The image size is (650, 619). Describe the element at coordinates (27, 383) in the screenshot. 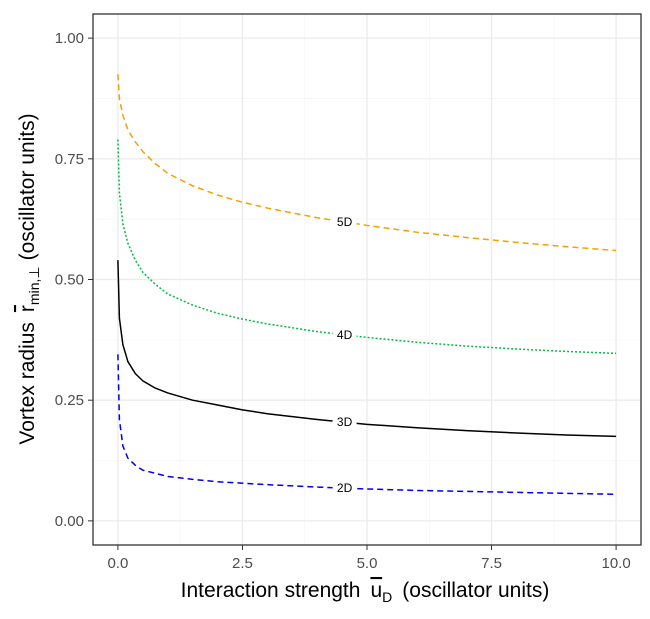

I see `y-axis-title-main: Vortex radius` at that location.